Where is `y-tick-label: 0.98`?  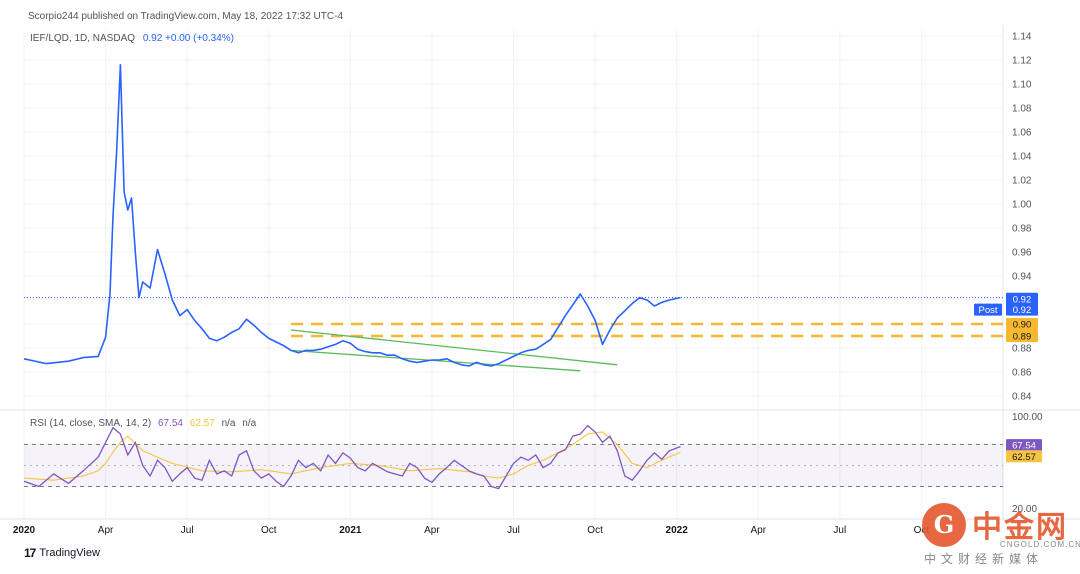 y-tick-label: 0.98 is located at coordinates (1022, 229).